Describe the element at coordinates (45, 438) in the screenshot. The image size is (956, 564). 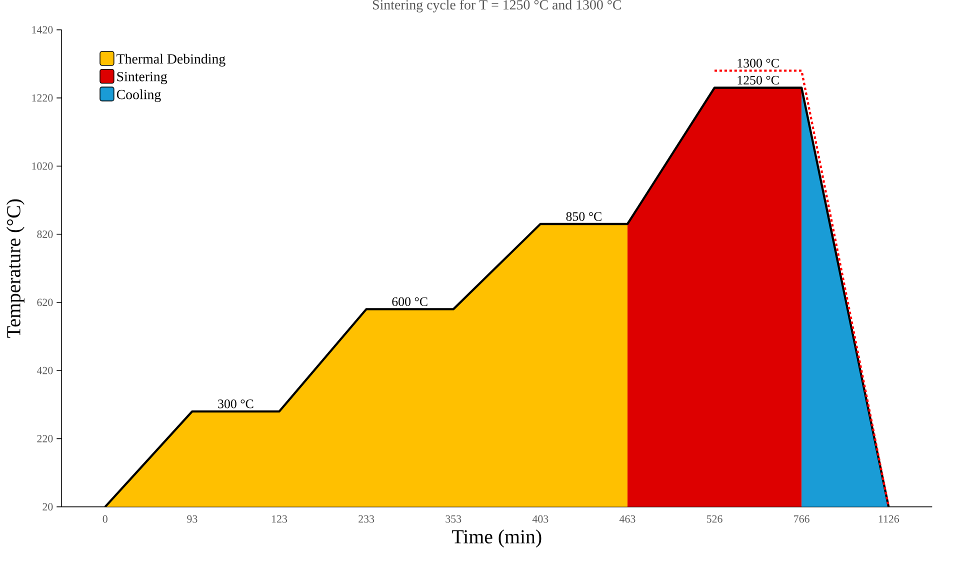
I see `y-tick-label: 220` at that location.